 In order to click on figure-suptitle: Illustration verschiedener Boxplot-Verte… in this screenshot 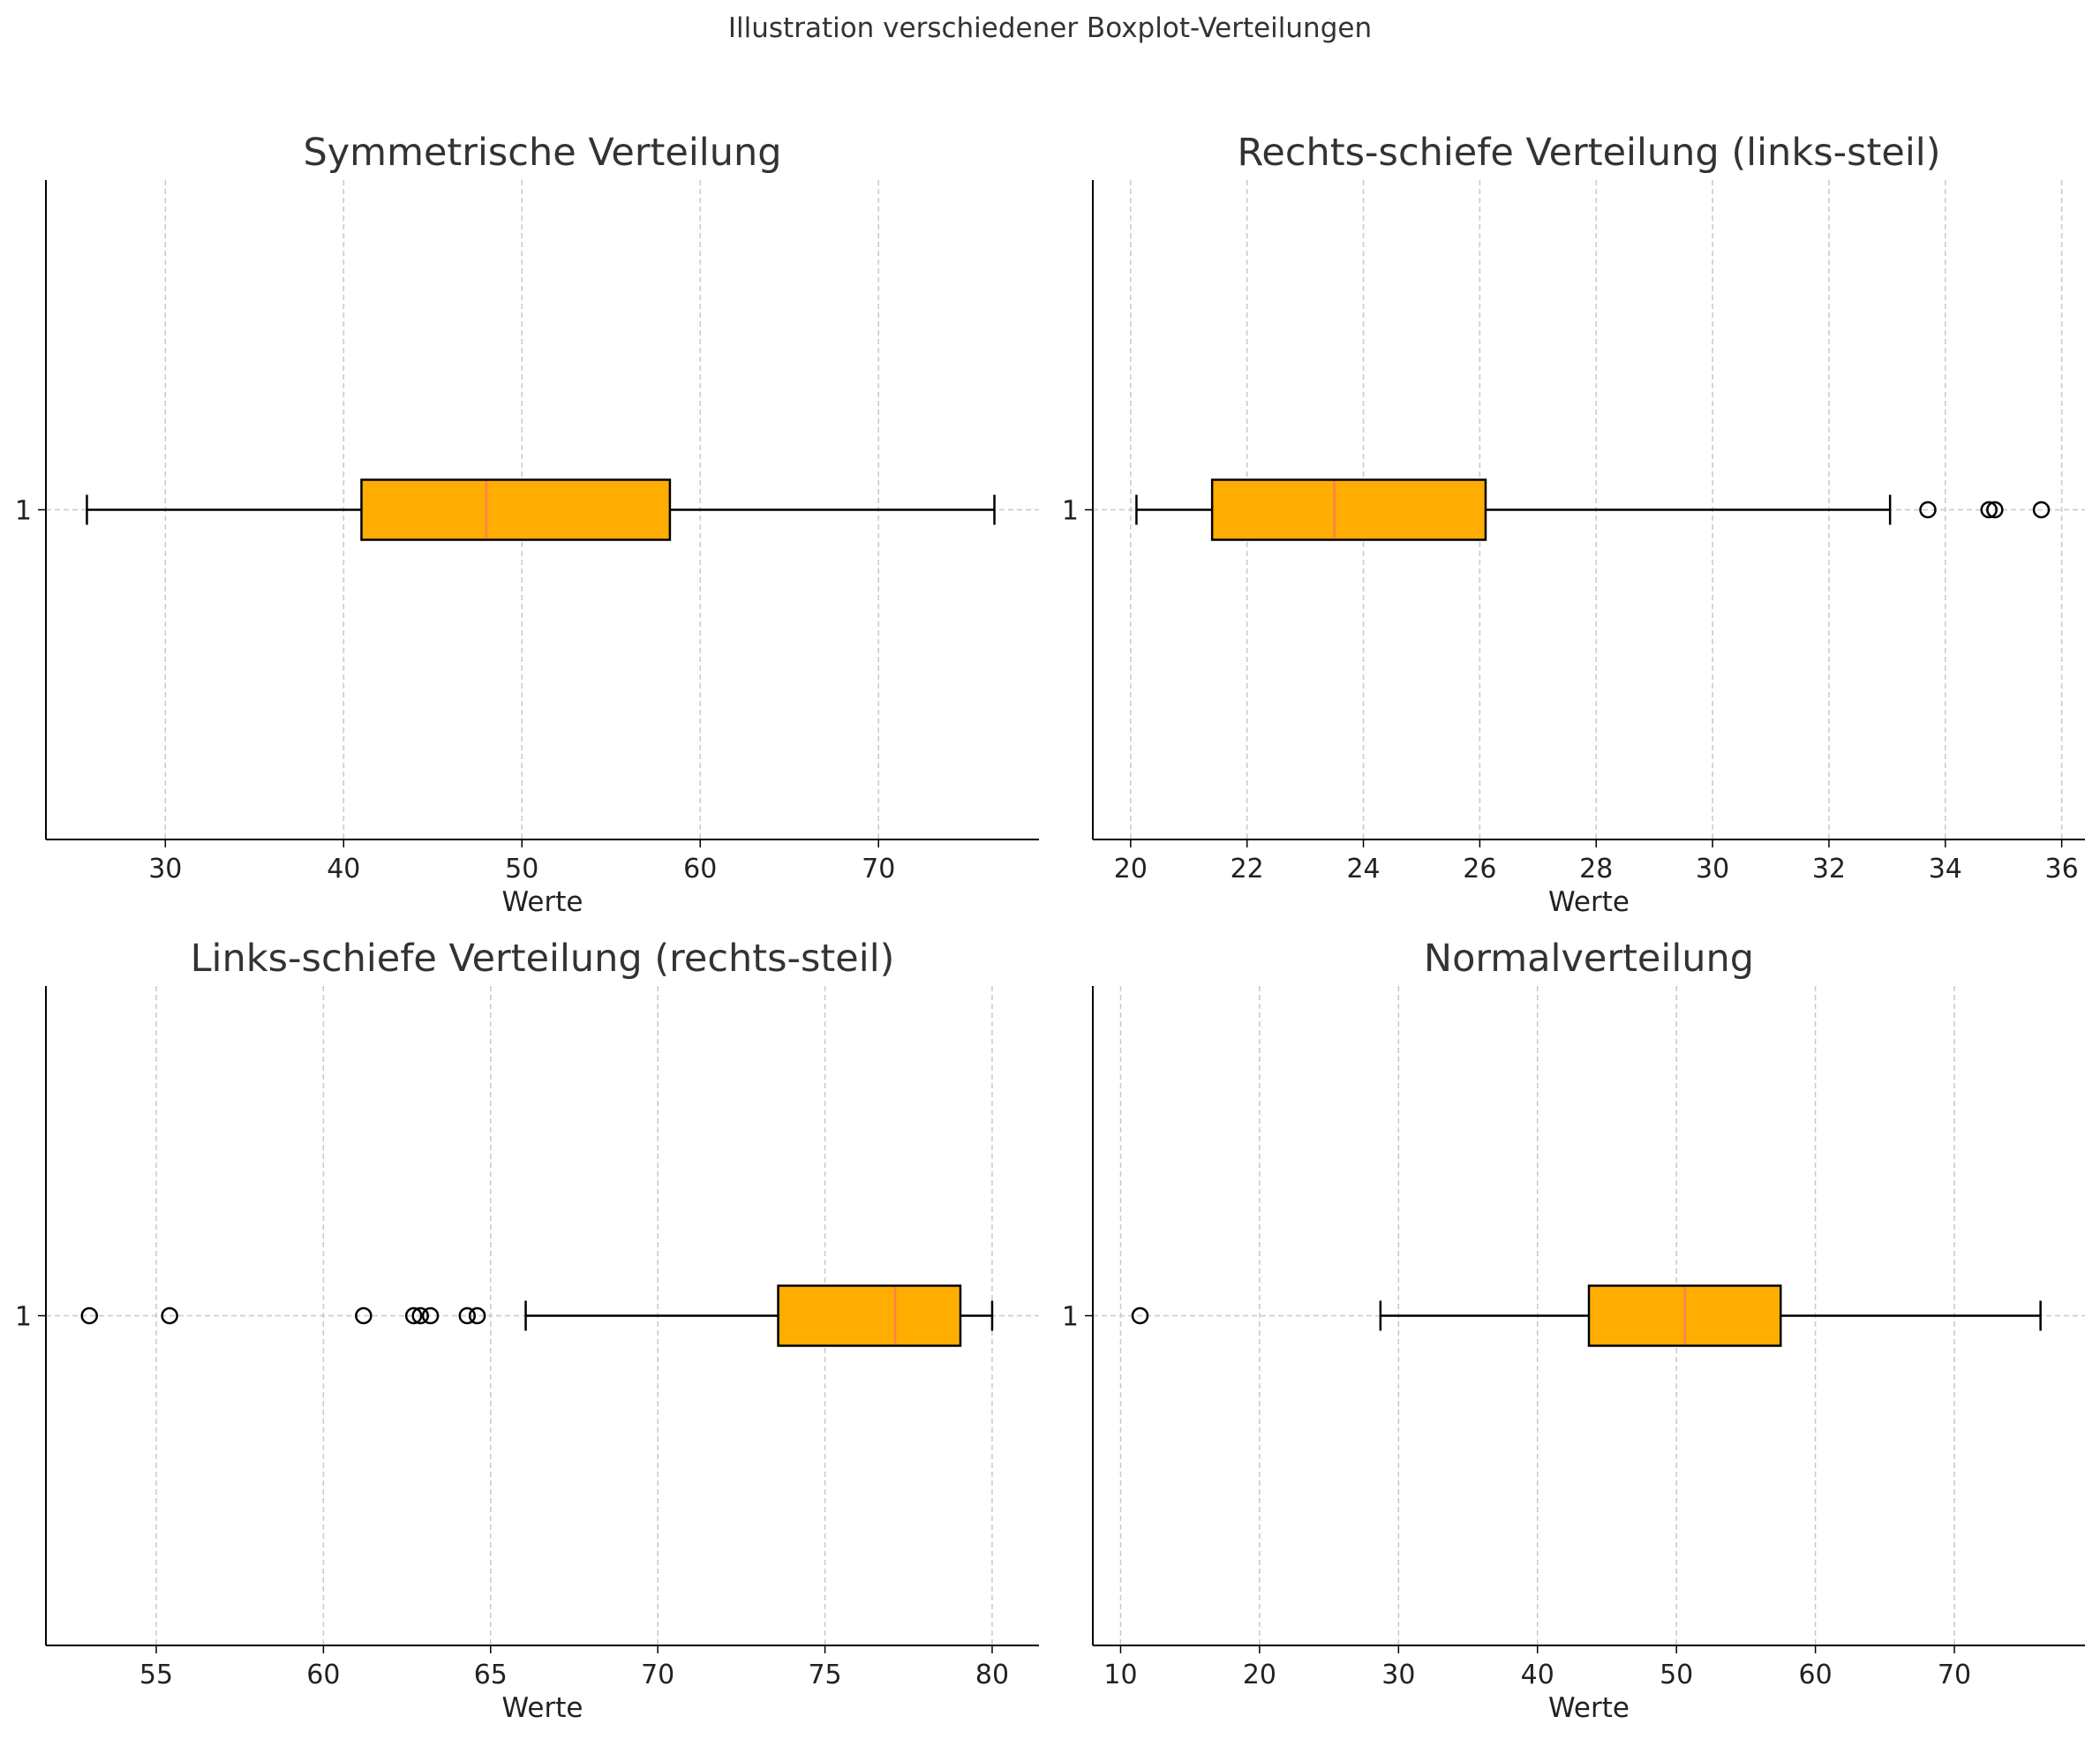, I will do `click(1050, 28)`.